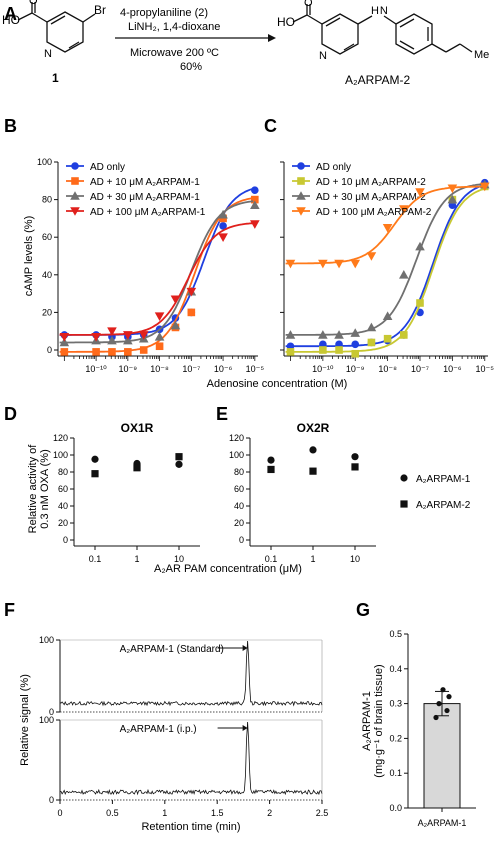 The width and height of the screenshot is (498, 843). Describe the element at coordinates (33, 489) in the screenshot. I see `y-axis-label: Relative activity of` at that location.